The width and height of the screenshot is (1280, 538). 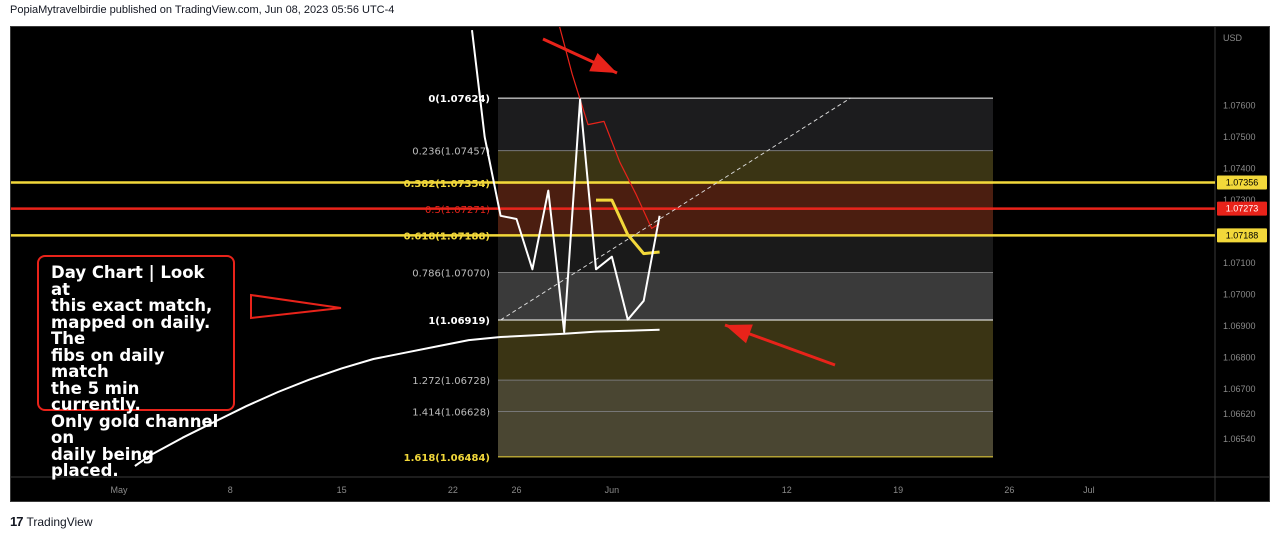 I want to click on fib-label-7: 1.272(1.06728), so click(x=451, y=381).